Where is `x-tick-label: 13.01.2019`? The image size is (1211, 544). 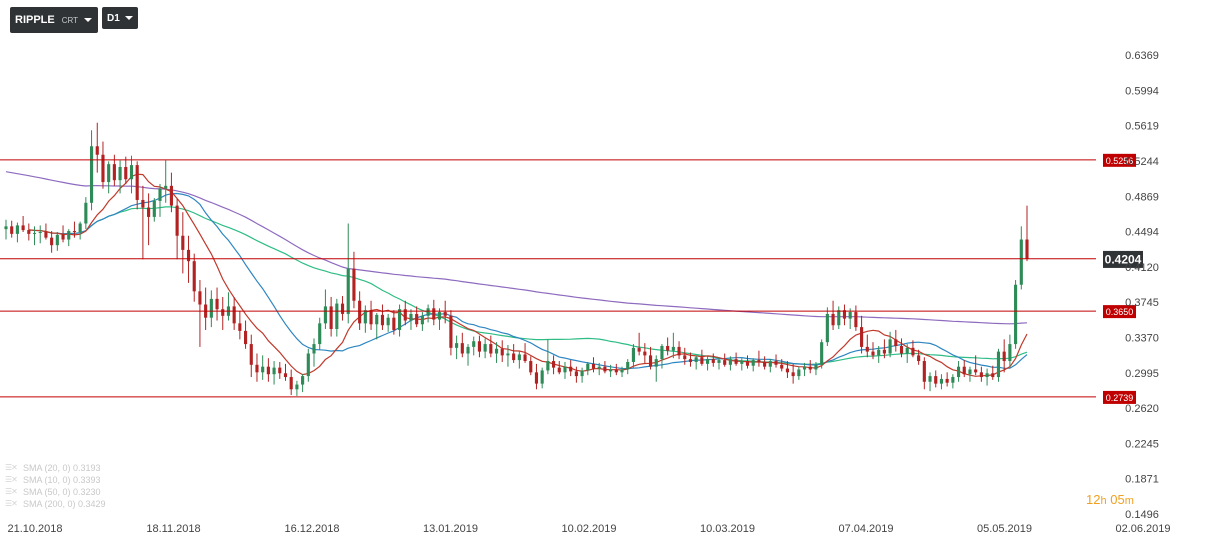
x-tick-label: 13.01.2019 is located at coordinates (450, 529).